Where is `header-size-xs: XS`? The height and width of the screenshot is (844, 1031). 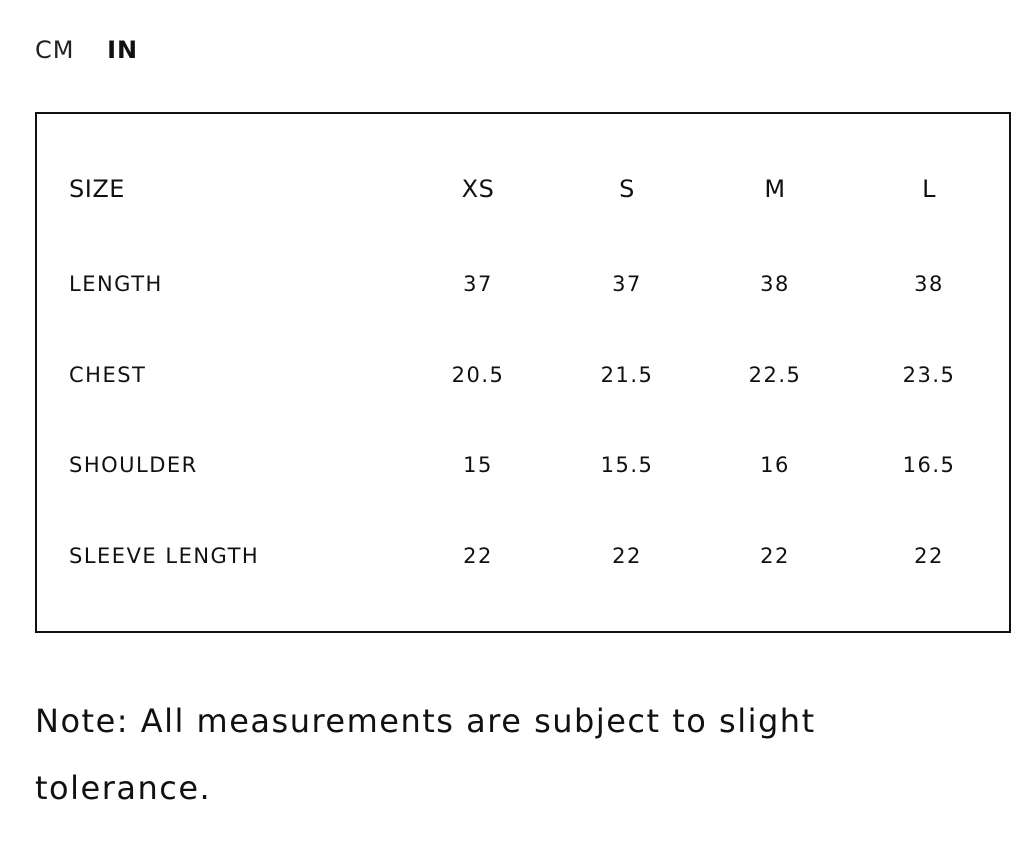 header-size-xs: XS is located at coordinates (478, 189).